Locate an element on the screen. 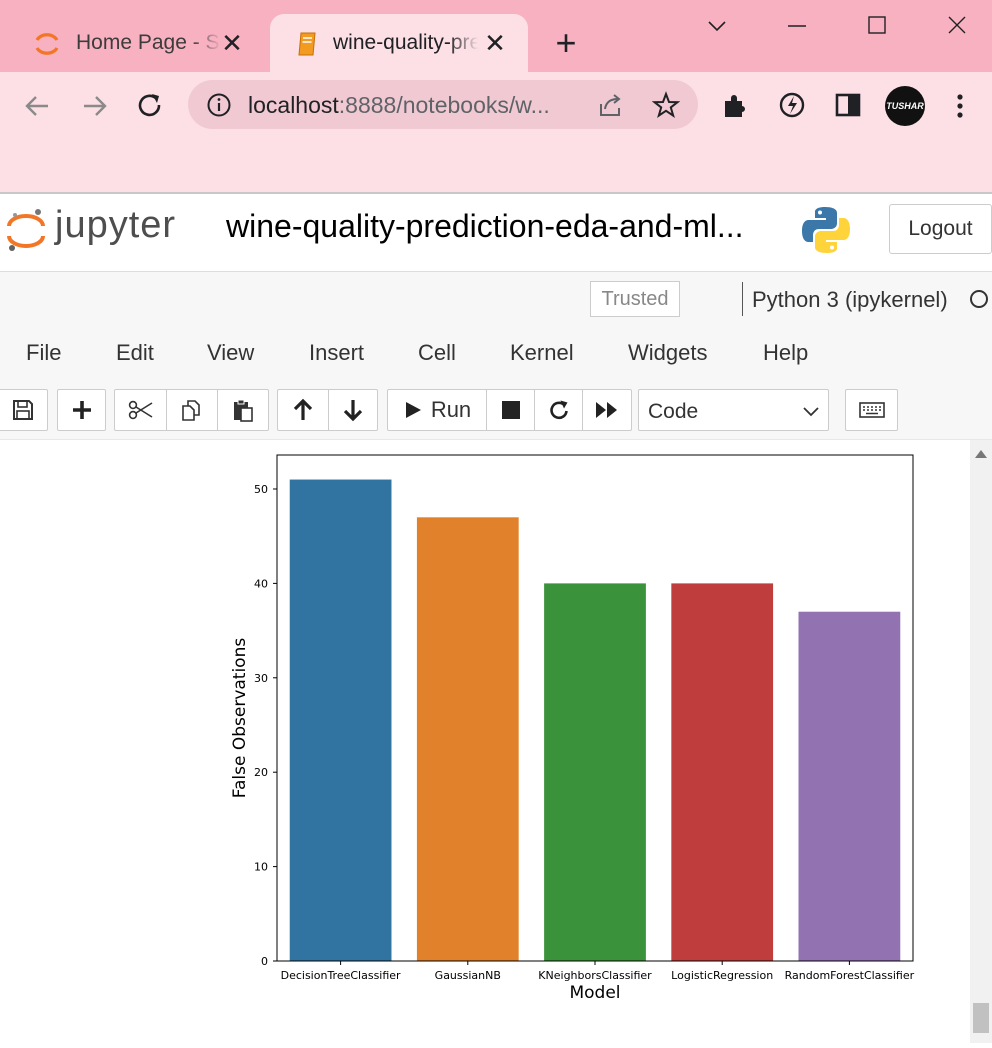 The height and width of the screenshot is (1048, 992). jupyter-favicon-icon is located at coordinates (47, 44).